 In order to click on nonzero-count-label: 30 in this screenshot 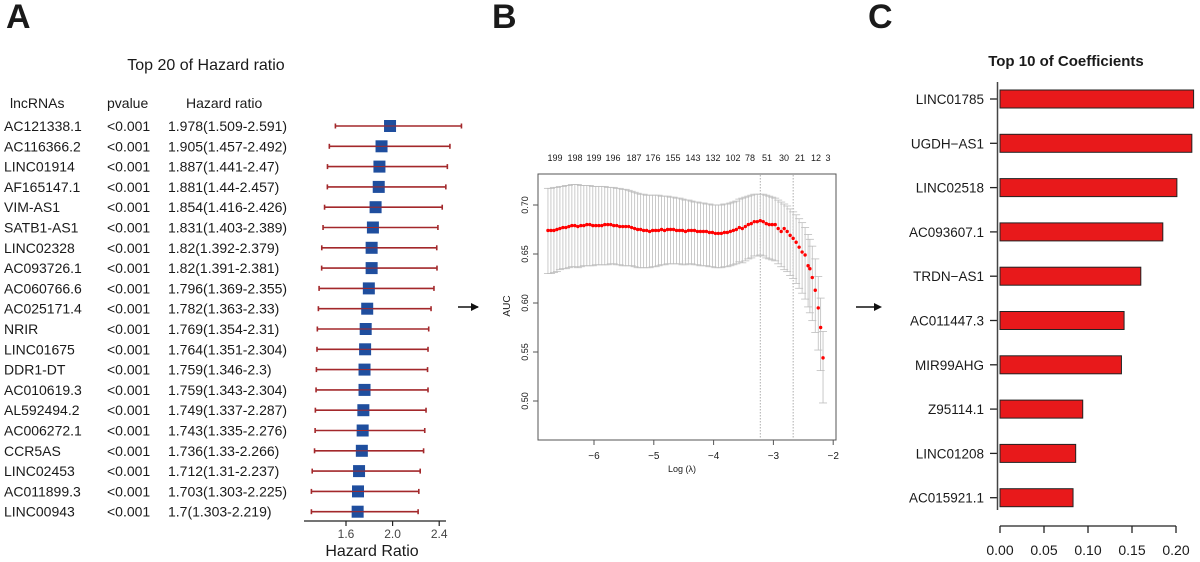, I will do `click(784, 158)`.